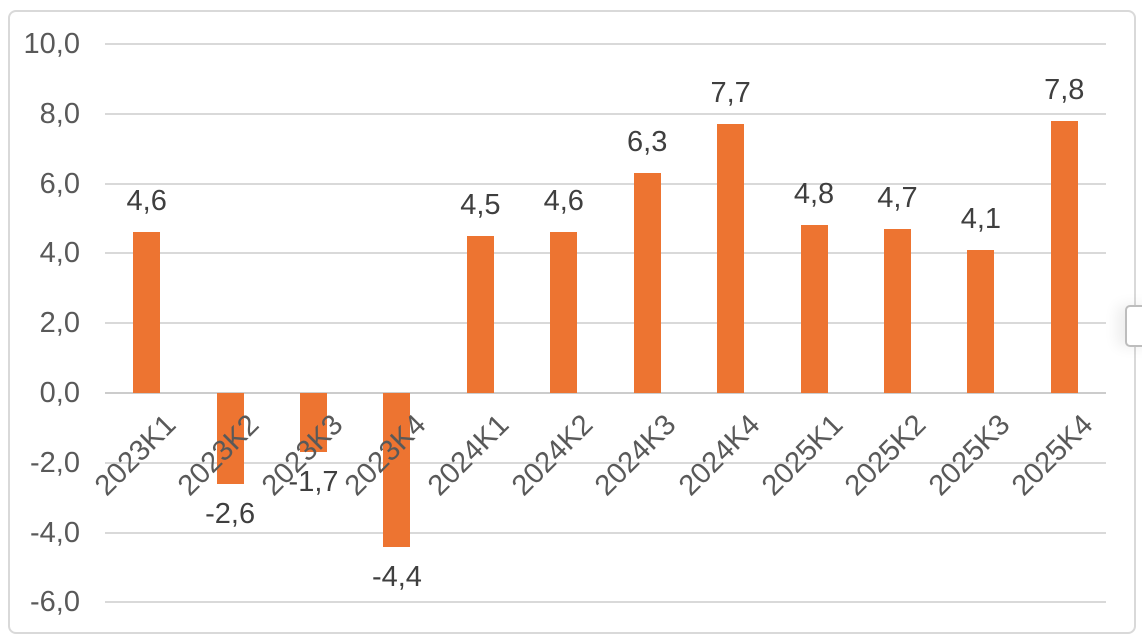 This screenshot has height=644, width=1142. Describe the element at coordinates (313, 482) in the screenshot. I see `bar-data-label: -1,7` at that location.